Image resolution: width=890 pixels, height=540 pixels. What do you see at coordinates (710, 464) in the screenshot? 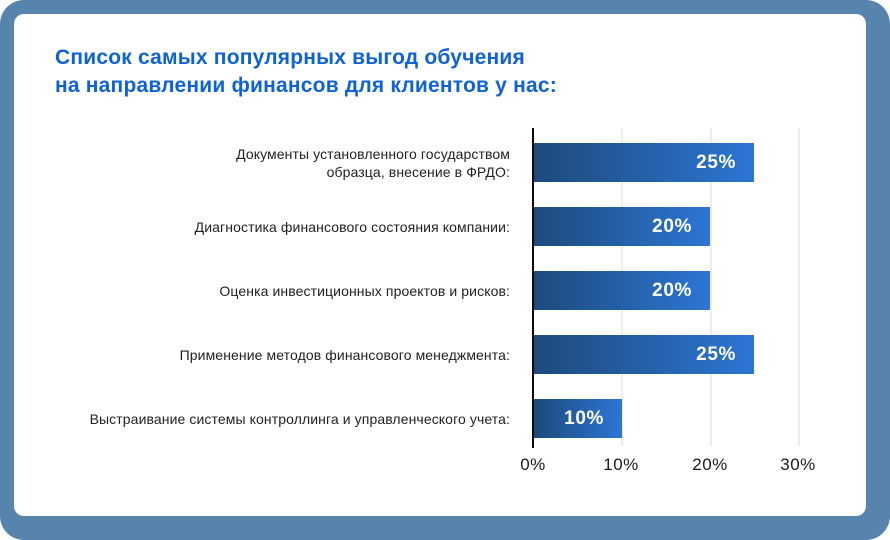
I see `x-axis-tick-20: 20%` at bounding box center [710, 464].